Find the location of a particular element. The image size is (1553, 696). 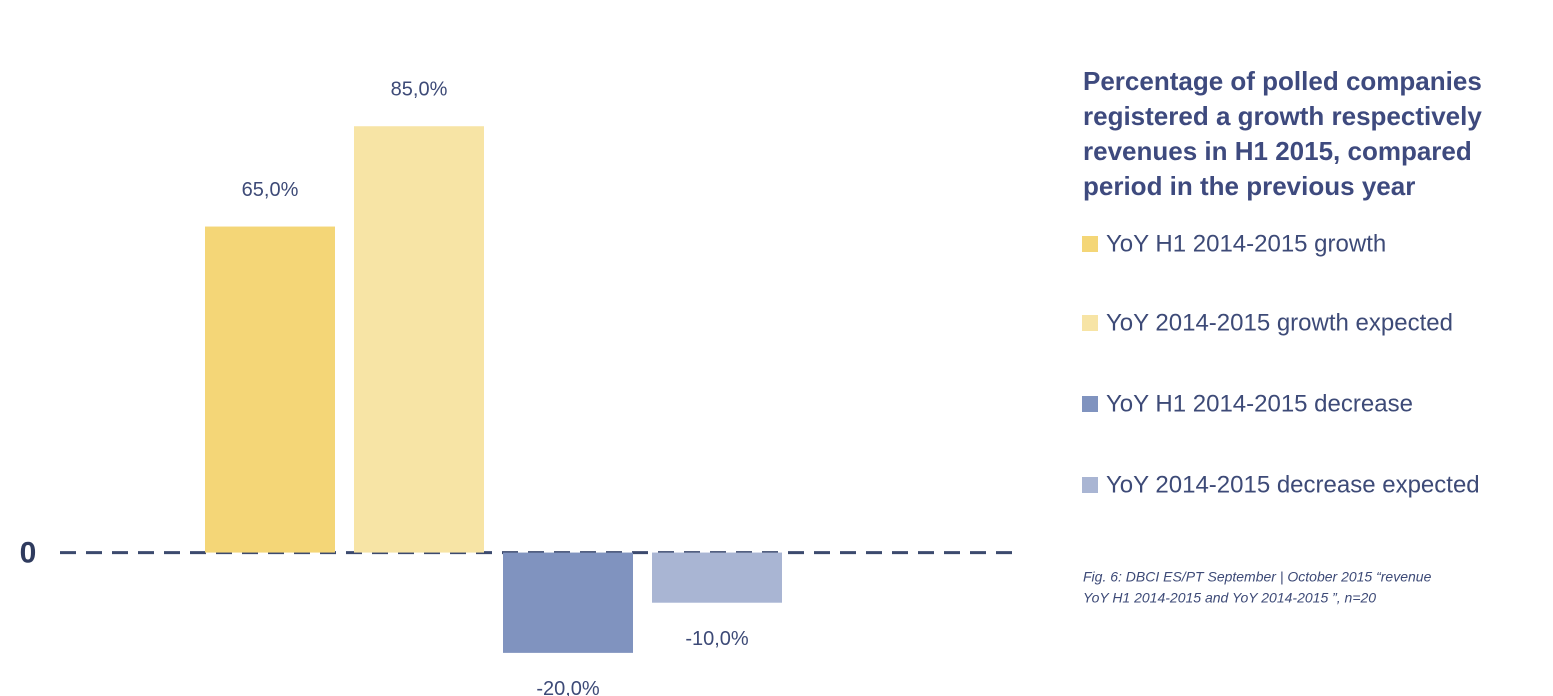

chart-title: period in the previous year is located at coordinates (1249, 186).